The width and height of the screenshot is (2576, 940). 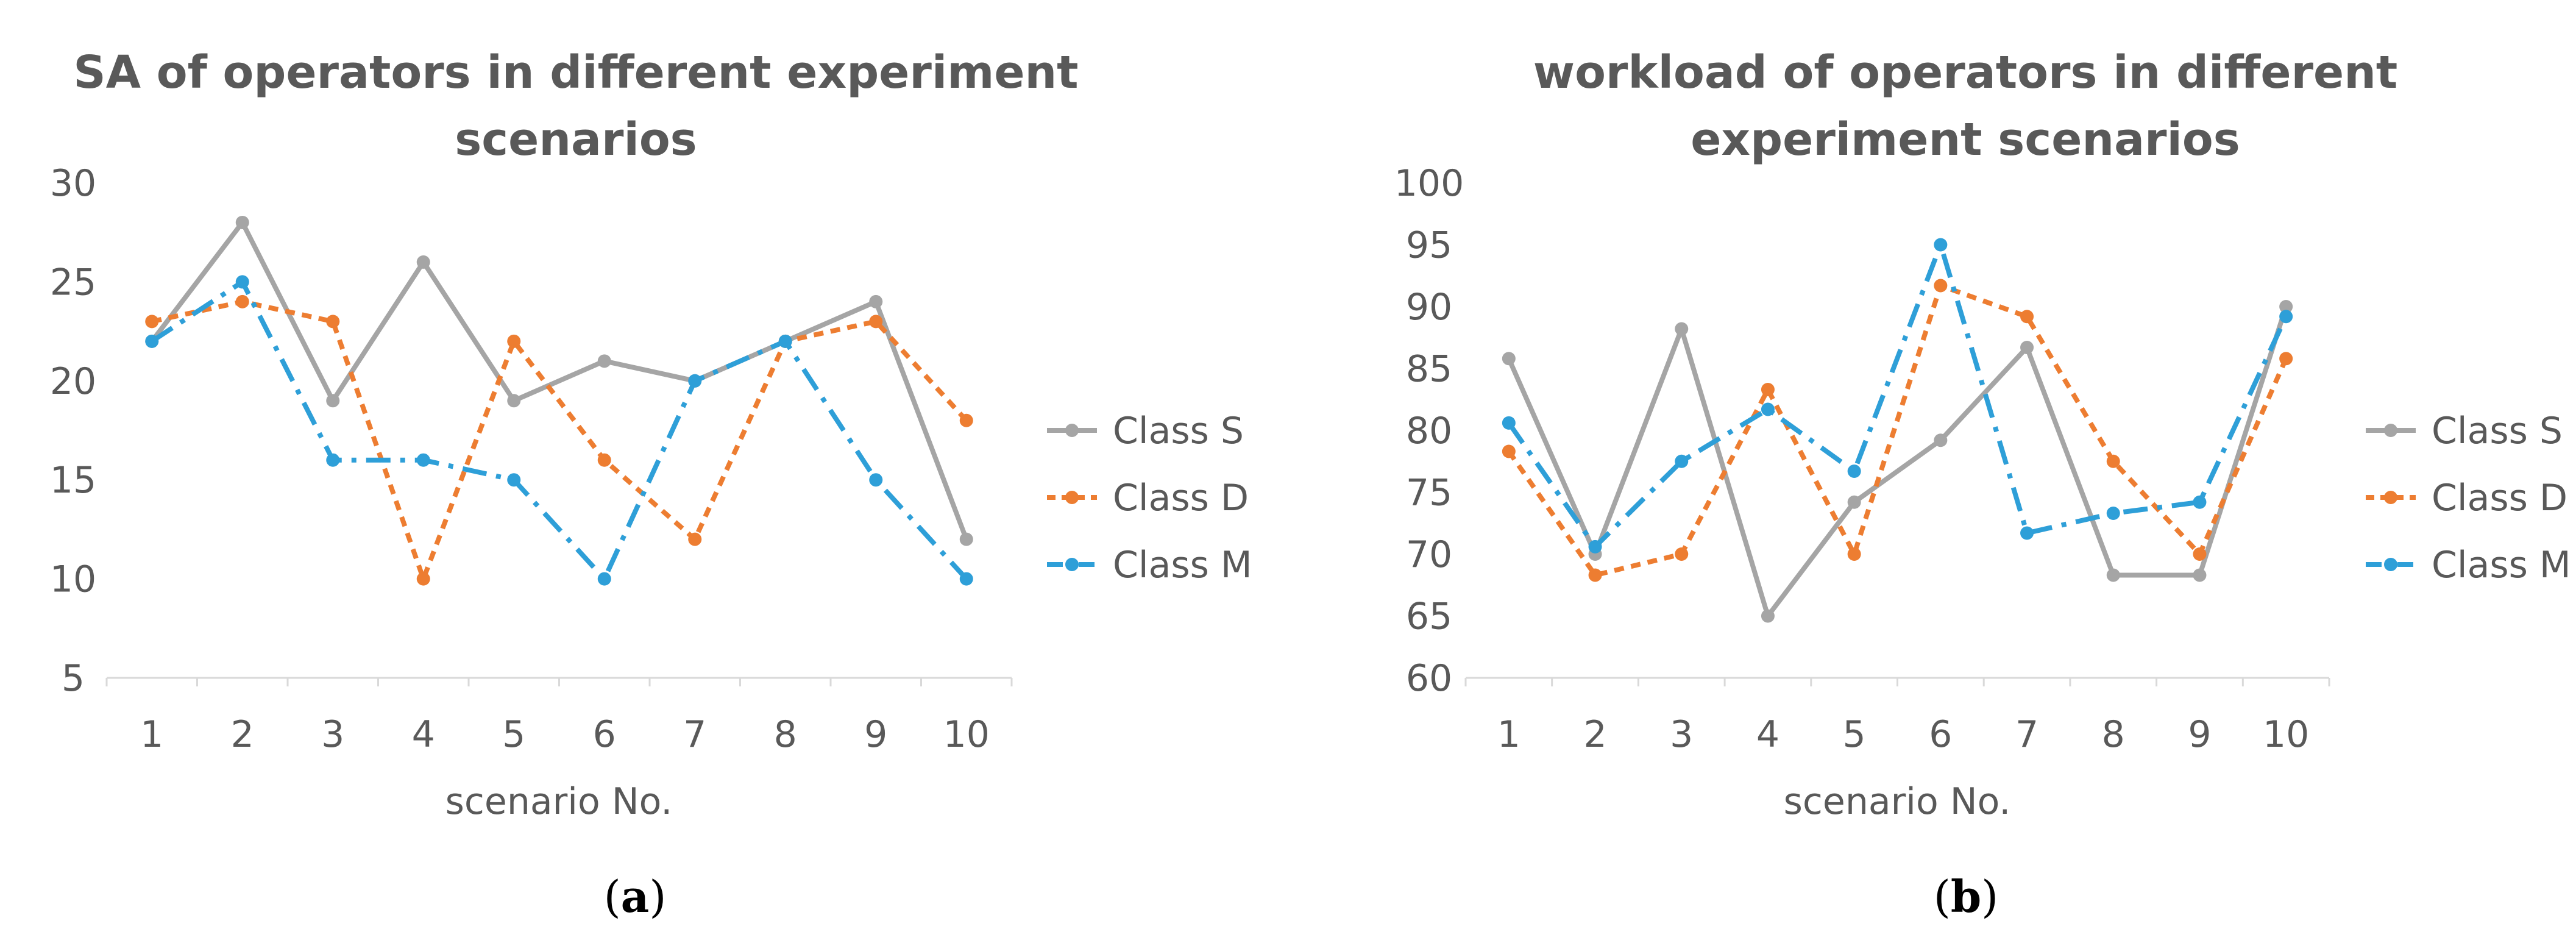 What do you see at coordinates (73, 382) in the screenshot?
I see `y-tick-label: 20` at bounding box center [73, 382].